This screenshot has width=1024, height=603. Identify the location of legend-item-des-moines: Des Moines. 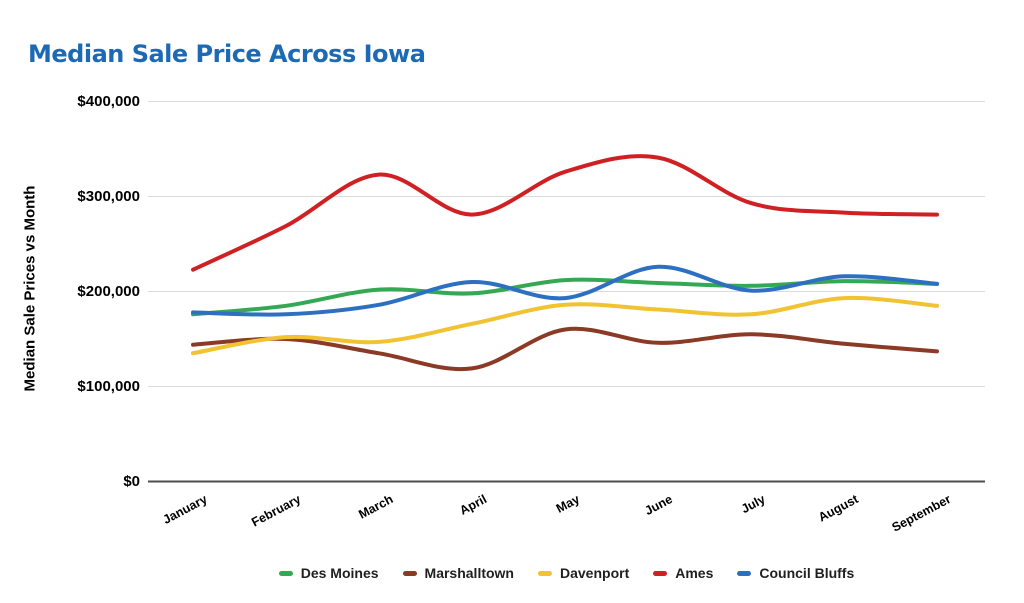
(328, 573).